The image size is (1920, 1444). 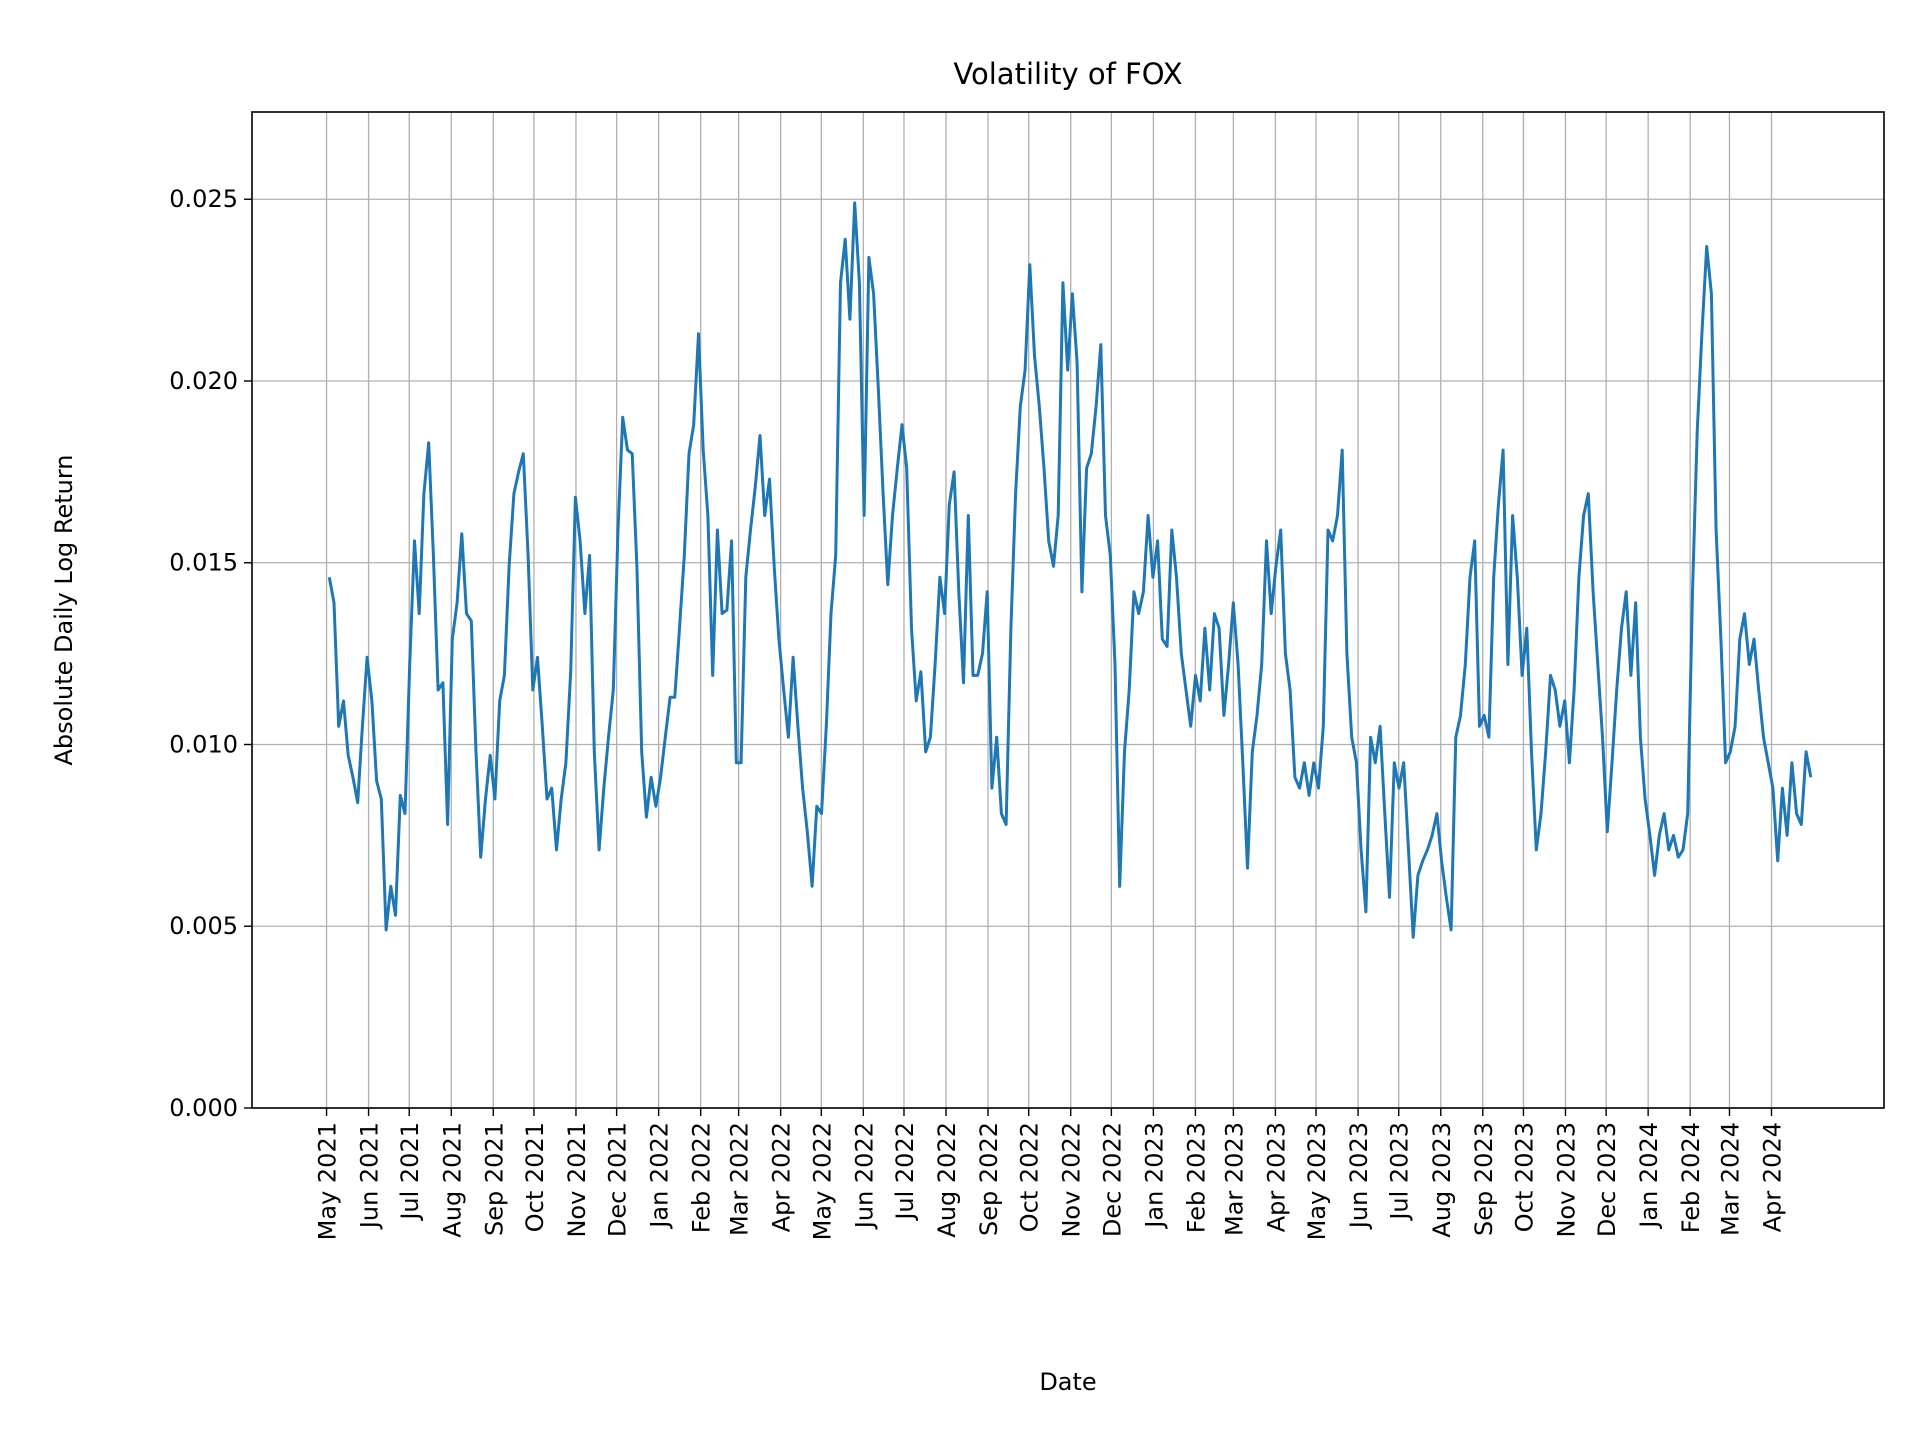 What do you see at coordinates (947, 1180) in the screenshot?
I see `x-tick-label: Aug 2022` at bounding box center [947, 1180].